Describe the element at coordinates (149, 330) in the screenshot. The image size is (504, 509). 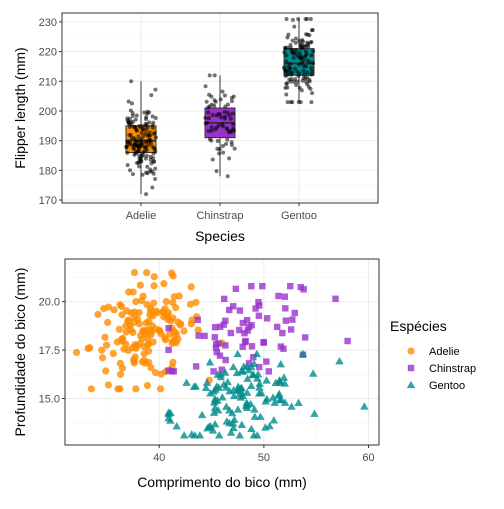
I see `series-adelie` at that location.